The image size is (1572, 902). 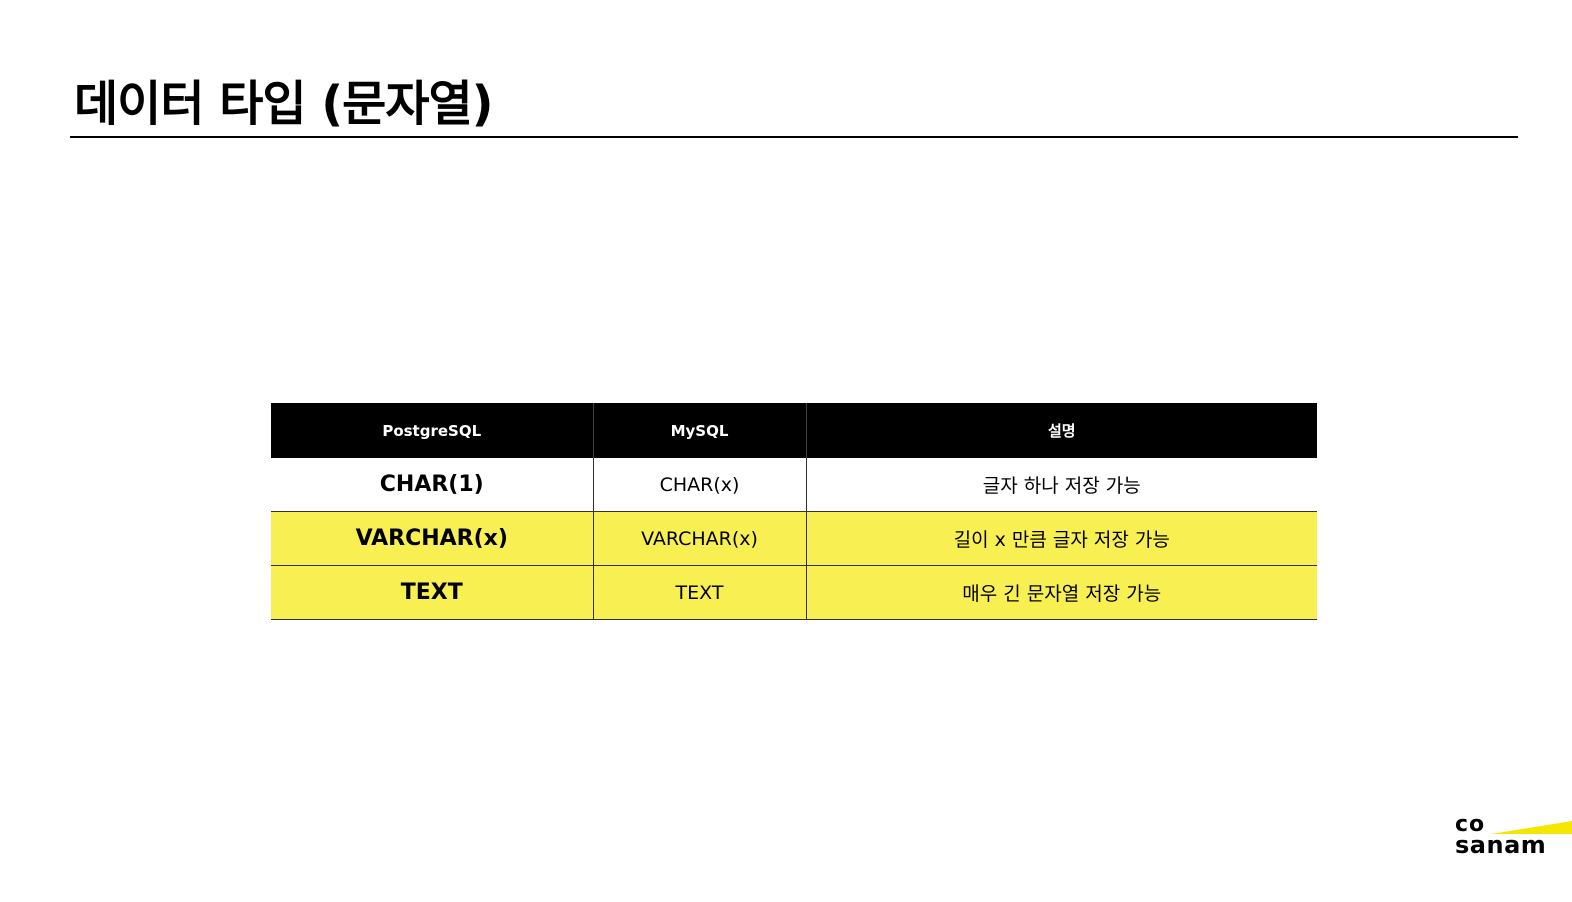 I want to click on table-row: CHAR(1) CHAR(x) 글자 하나 저장 가능, so click(x=794, y=485).